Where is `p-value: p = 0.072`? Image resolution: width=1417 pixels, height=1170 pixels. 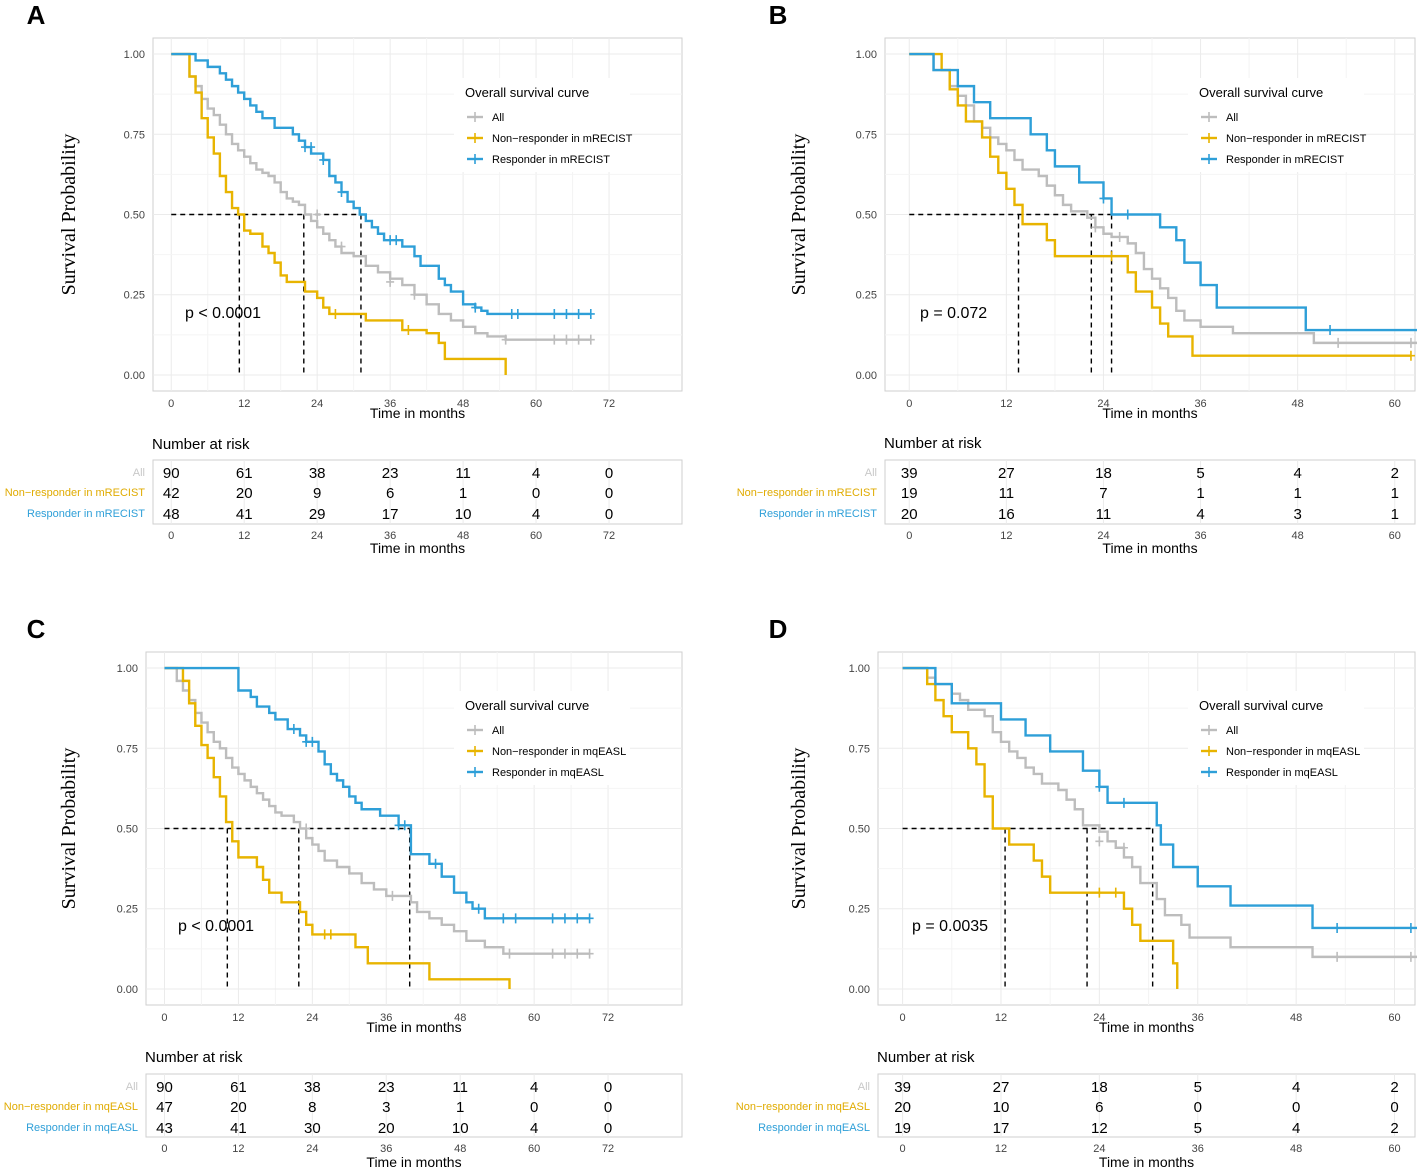
p-value: p = 0.072 is located at coordinates (953, 313).